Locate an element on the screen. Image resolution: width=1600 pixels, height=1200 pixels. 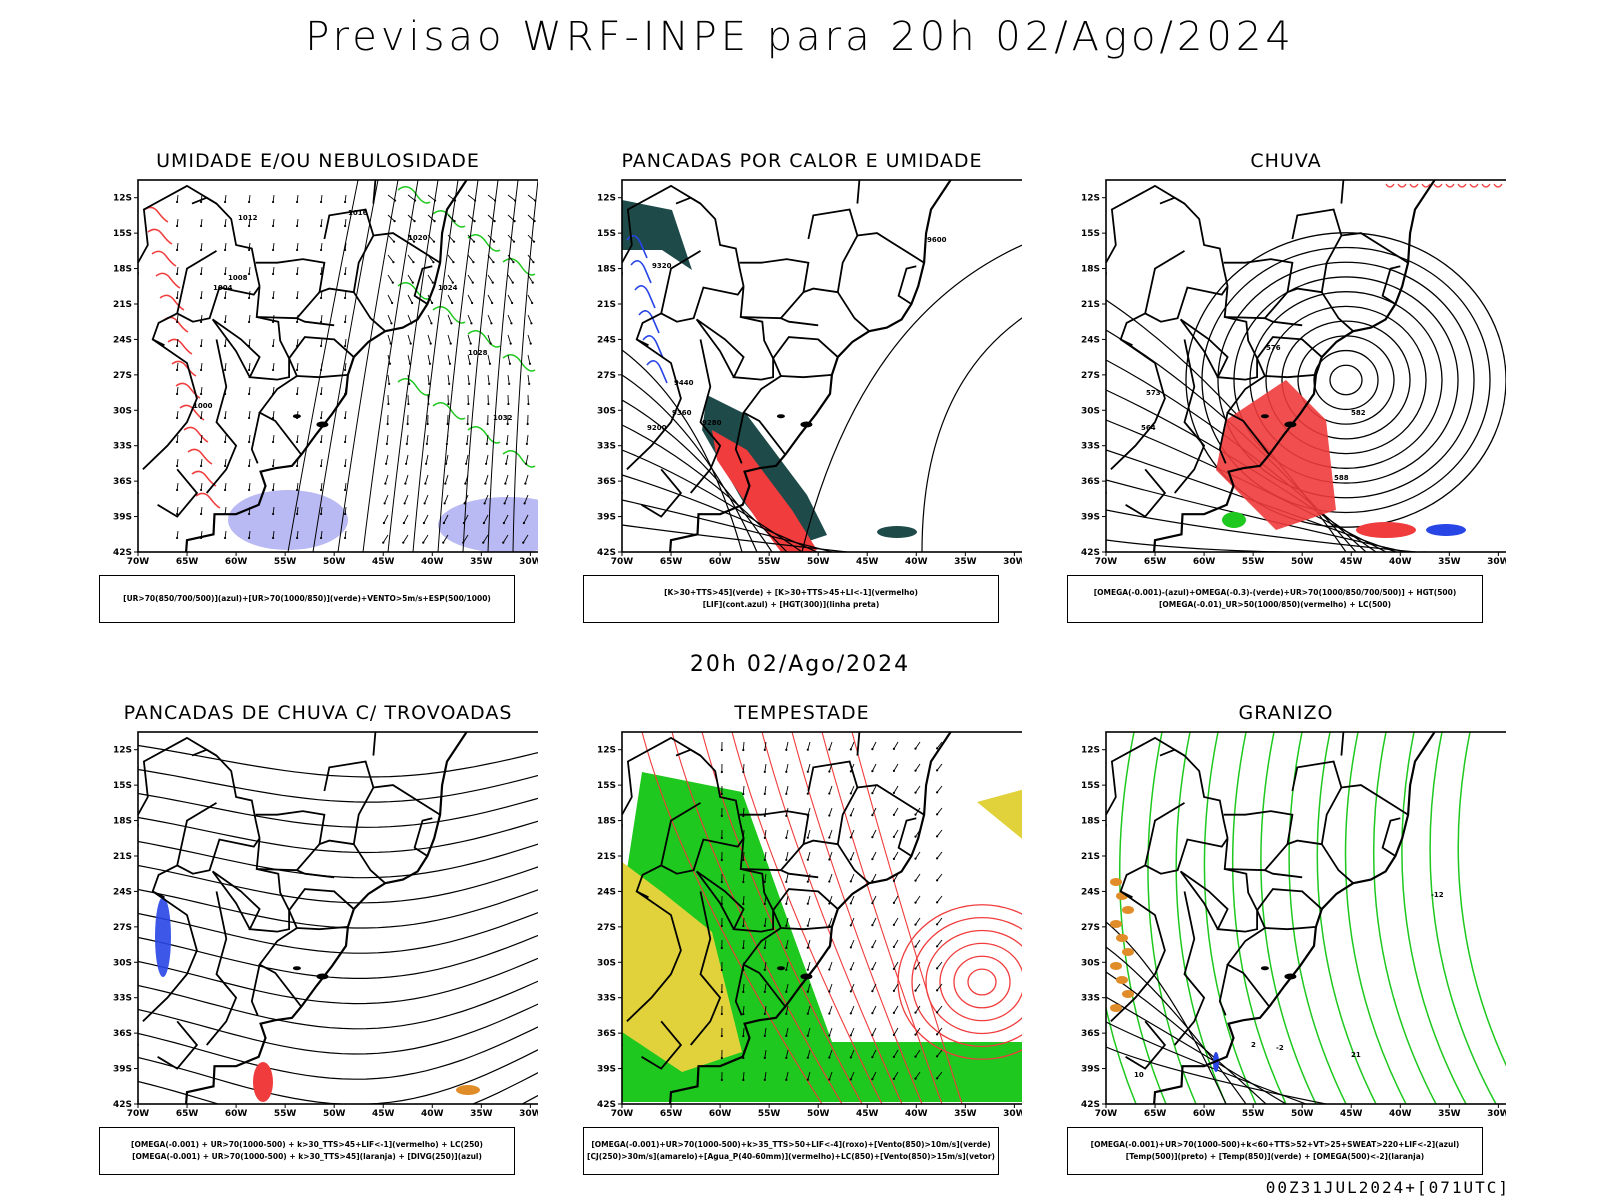
contour-label: -2 is located at coordinates (1280, 1048).